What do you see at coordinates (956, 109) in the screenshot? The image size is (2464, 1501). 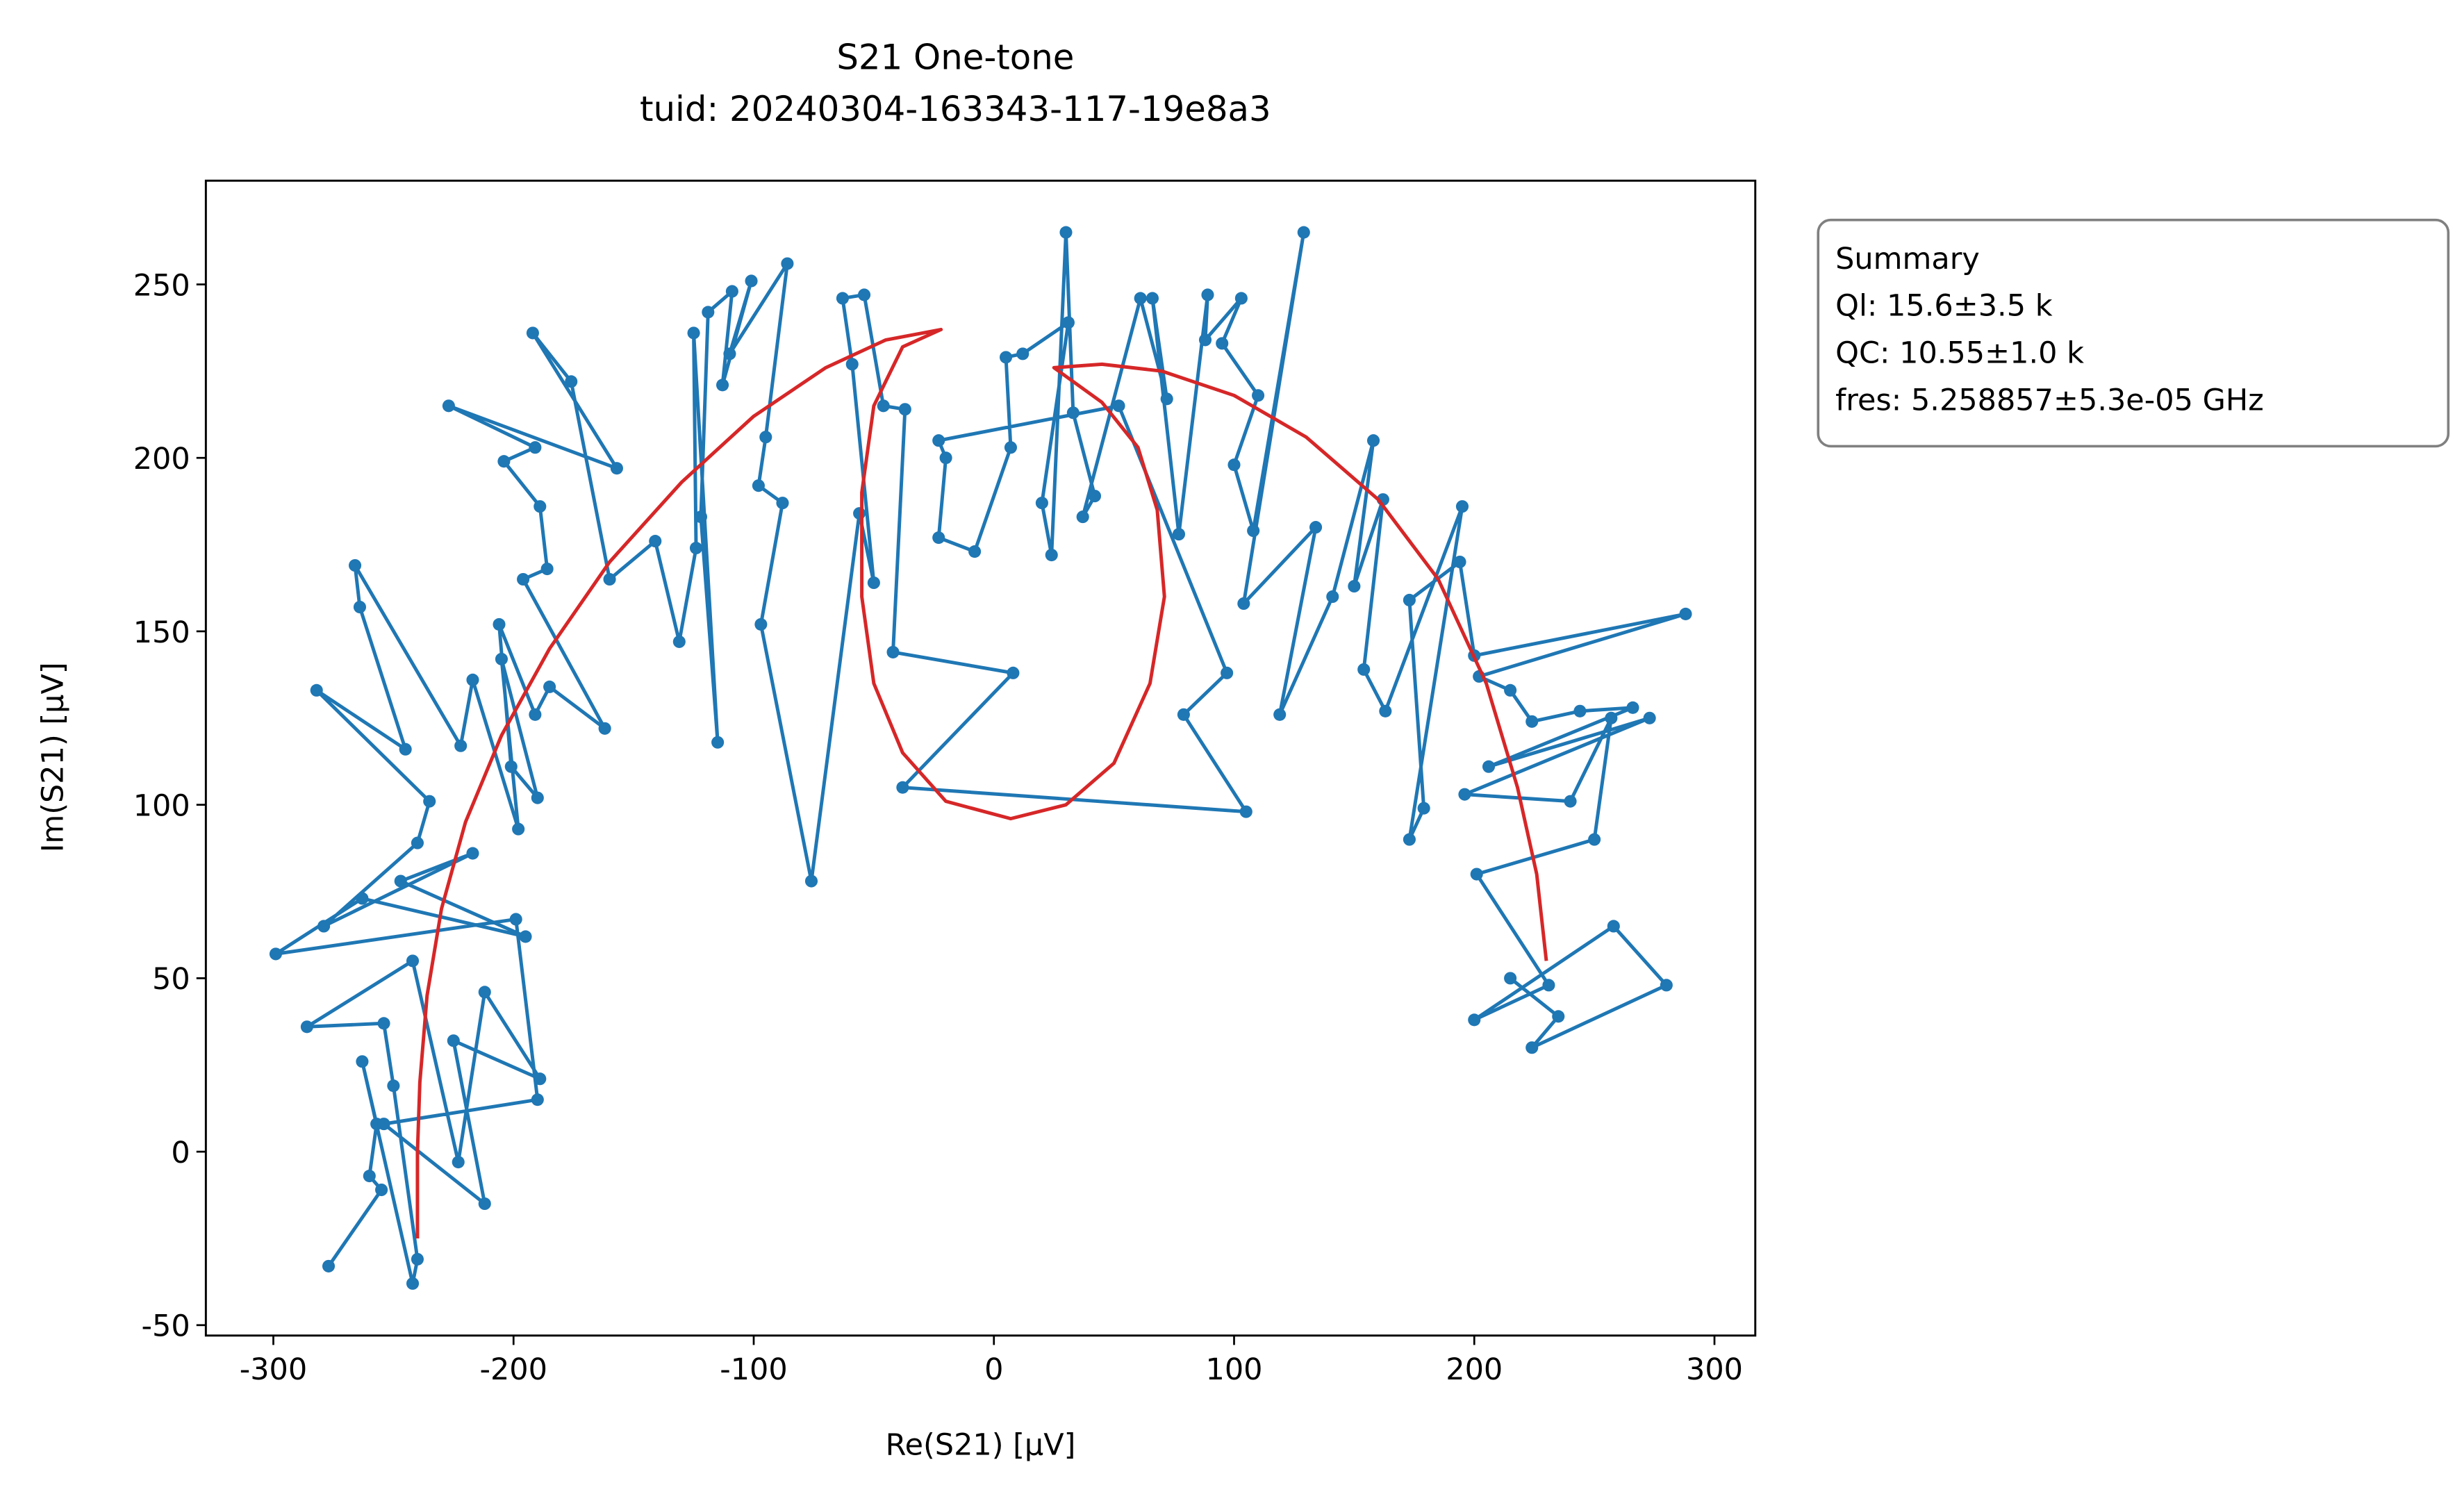 I see `chart-subtitle: tuid: 20240304-163343-117-19e8a3` at bounding box center [956, 109].